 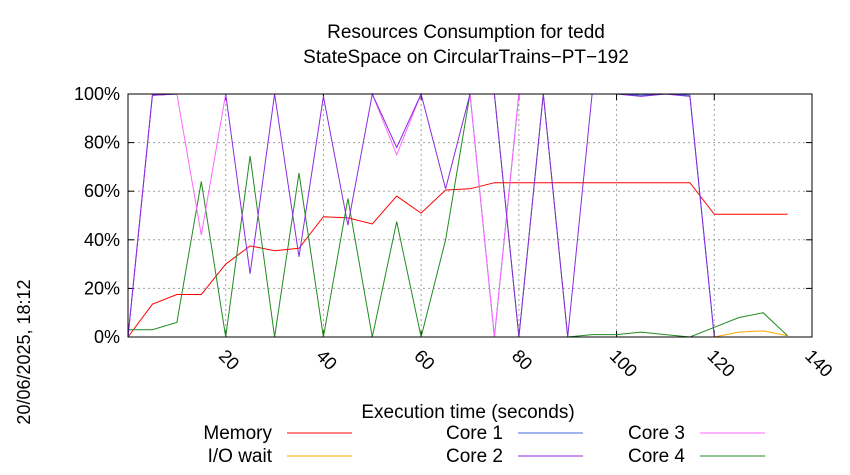 I want to click on y-tick-label: 80%, so click(x=102, y=143).